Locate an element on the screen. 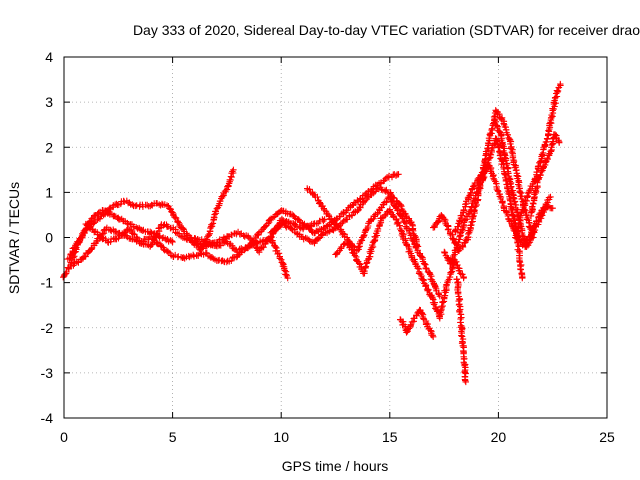 The height and width of the screenshot is (480, 640). y-tick-label: 4 is located at coordinates (49, 57).